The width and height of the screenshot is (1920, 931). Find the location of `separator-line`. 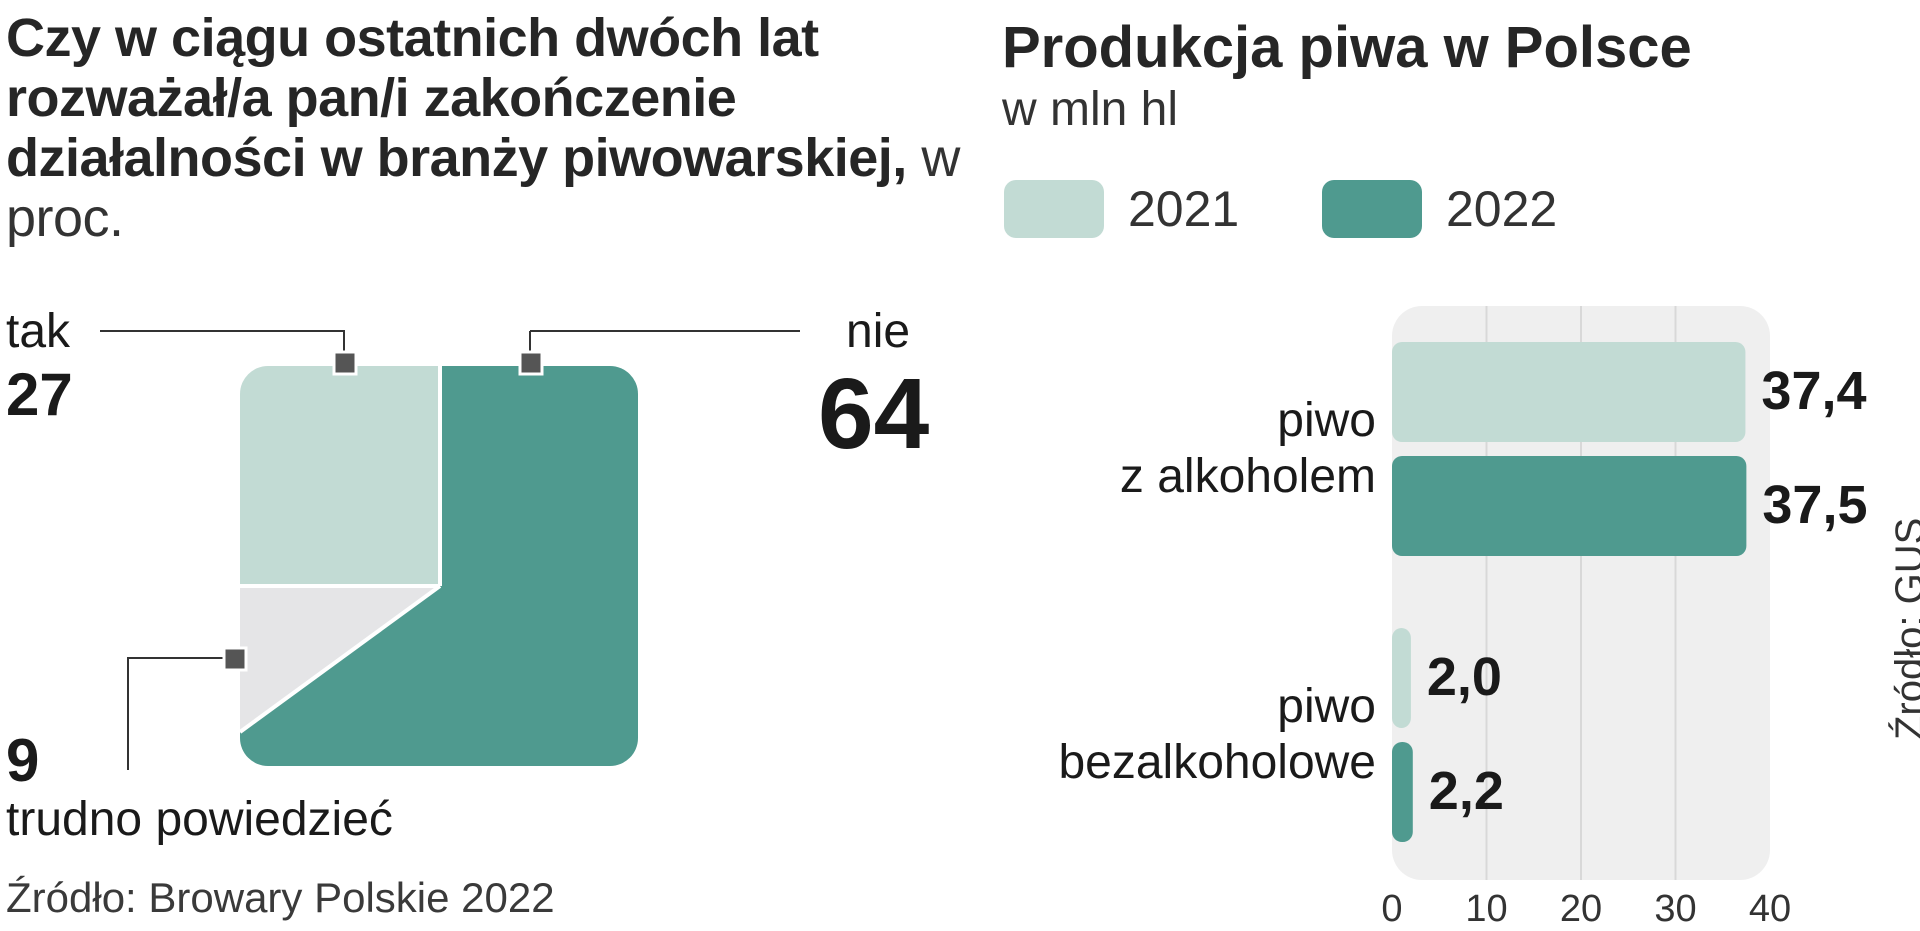

separator-line is located at coordinates (340, 659).